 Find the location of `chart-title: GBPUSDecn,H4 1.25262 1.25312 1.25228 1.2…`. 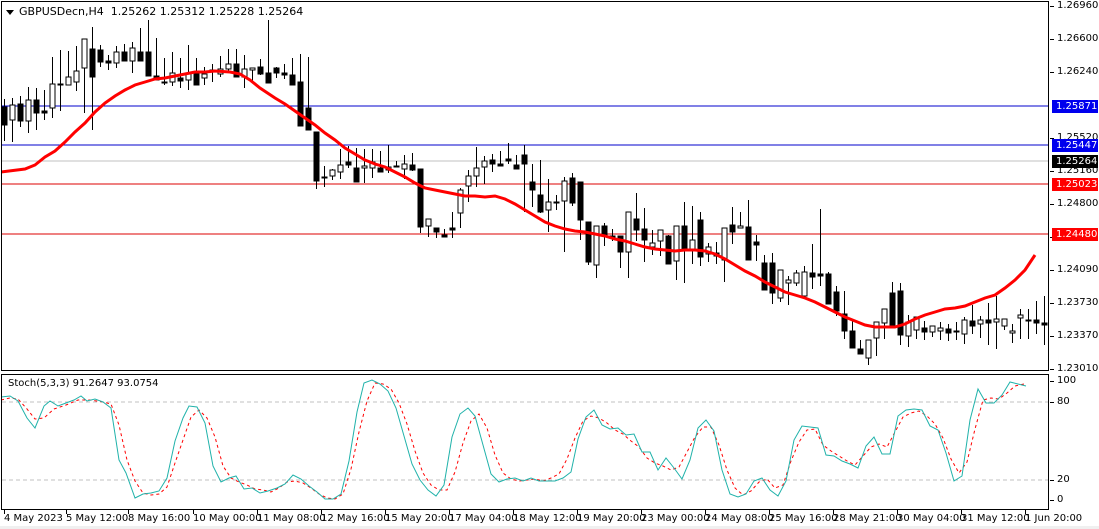

chart-title: GBPUSDecn,H4 1.25262 1.25312 1.25228 1.2… is located at coordinates (154, 11).